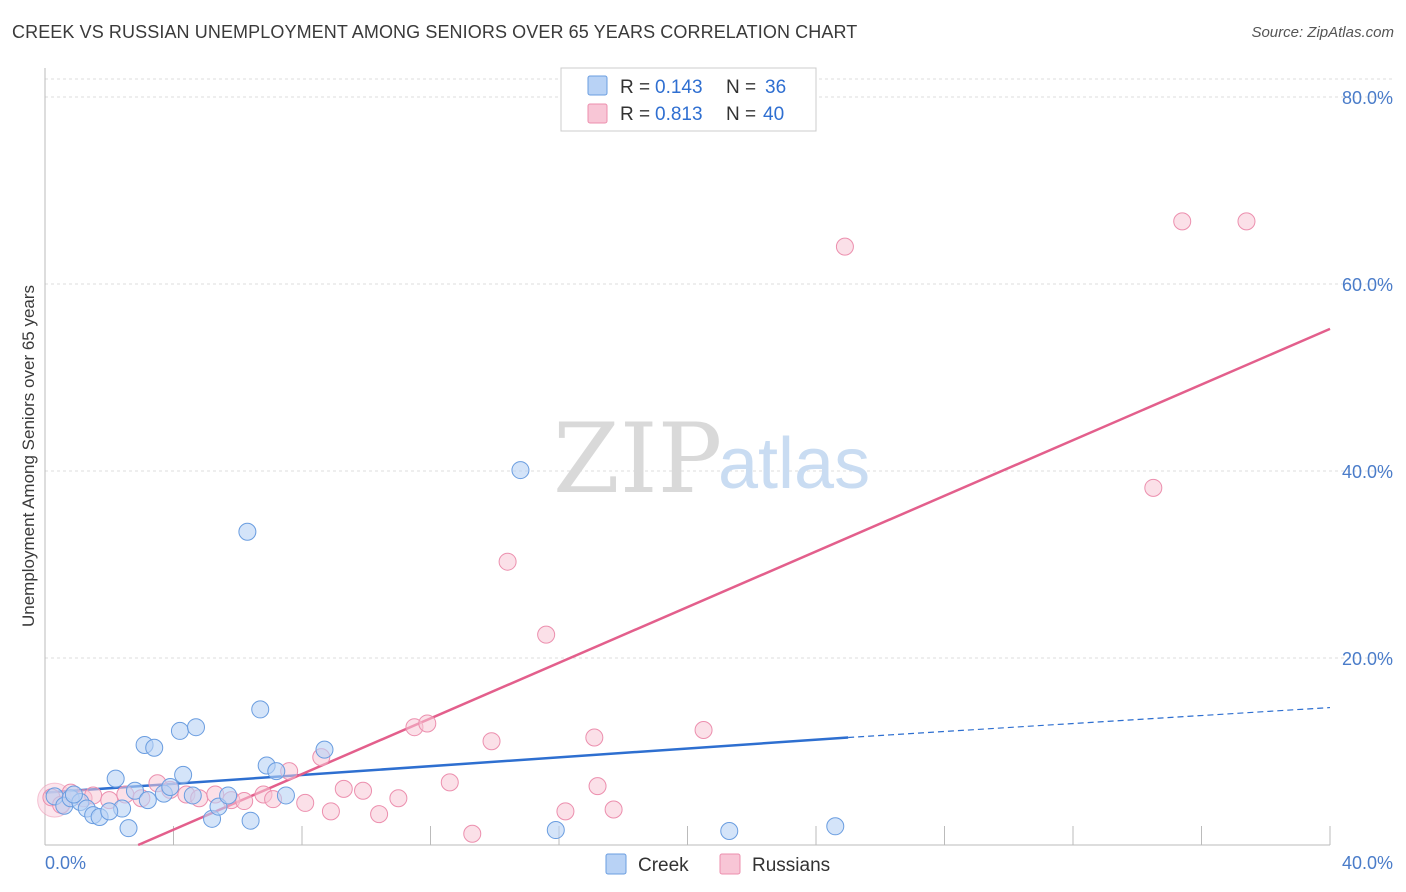 Image resolution: width=1406 pixels, height=892 pixels. What do you see at coordinates (794, 464) in the screenshot?
I see `watermark-atlas: atlas` at bounding box center [794, 464].